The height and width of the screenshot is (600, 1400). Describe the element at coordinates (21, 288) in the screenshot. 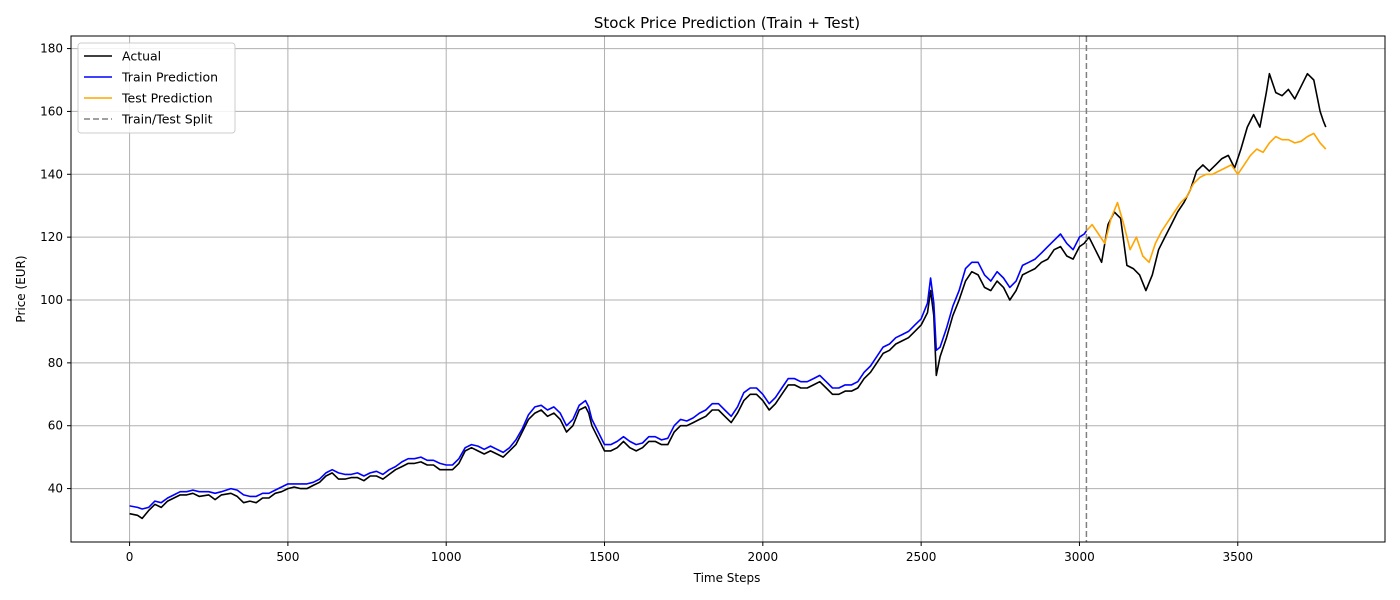

I see `y-axis-title: Price (EUR)` at that location.